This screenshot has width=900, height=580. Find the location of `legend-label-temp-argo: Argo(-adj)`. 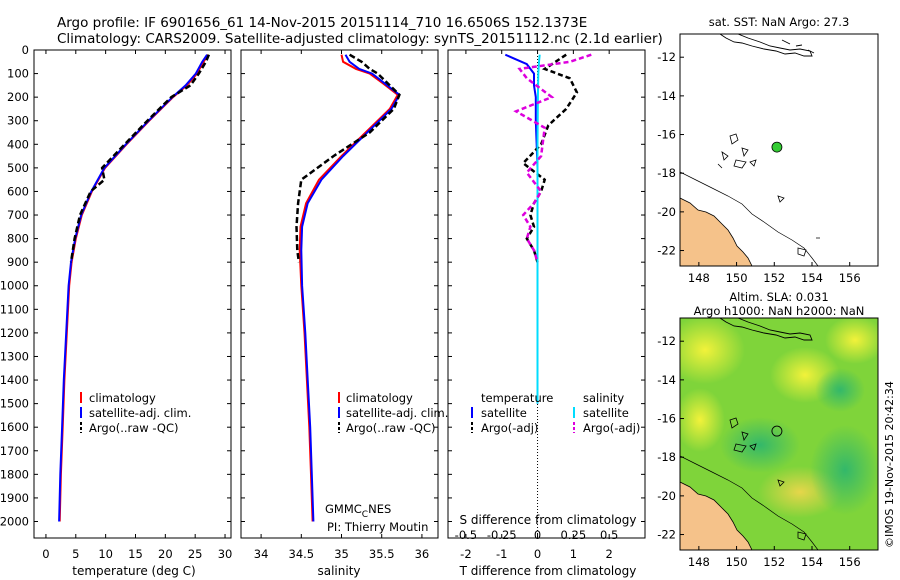

legend-label-temp-argo: Argo(-adj) is located at coordinates (509, 428).